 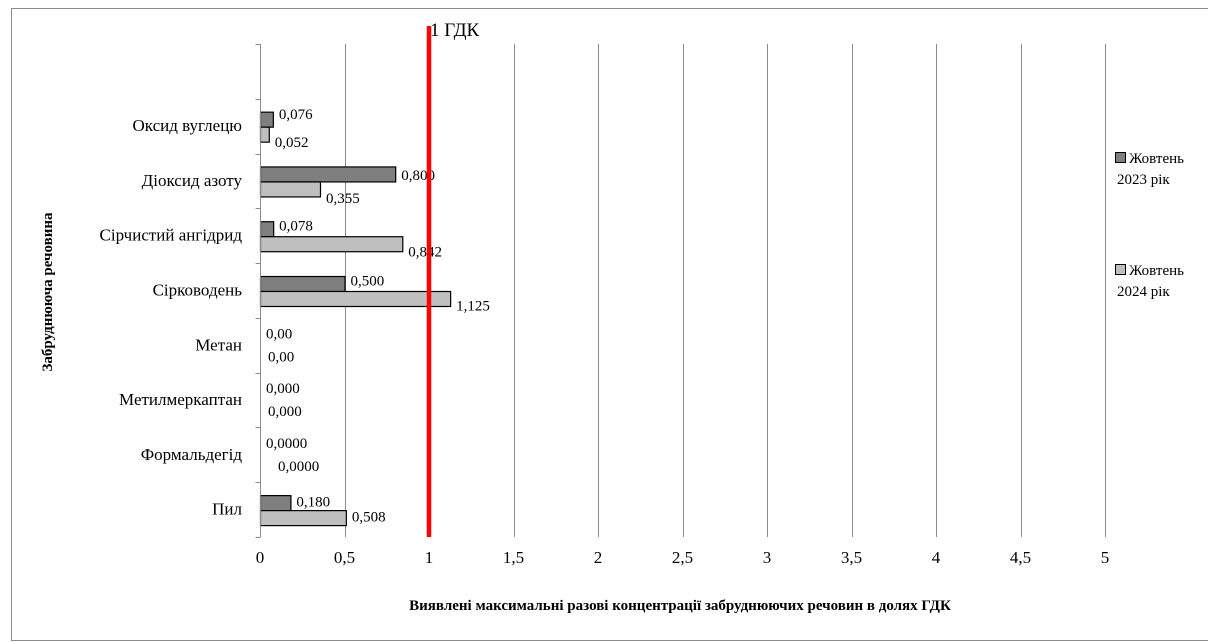 I want to click on category-label: Сірководень, so click(x=198, y=290).